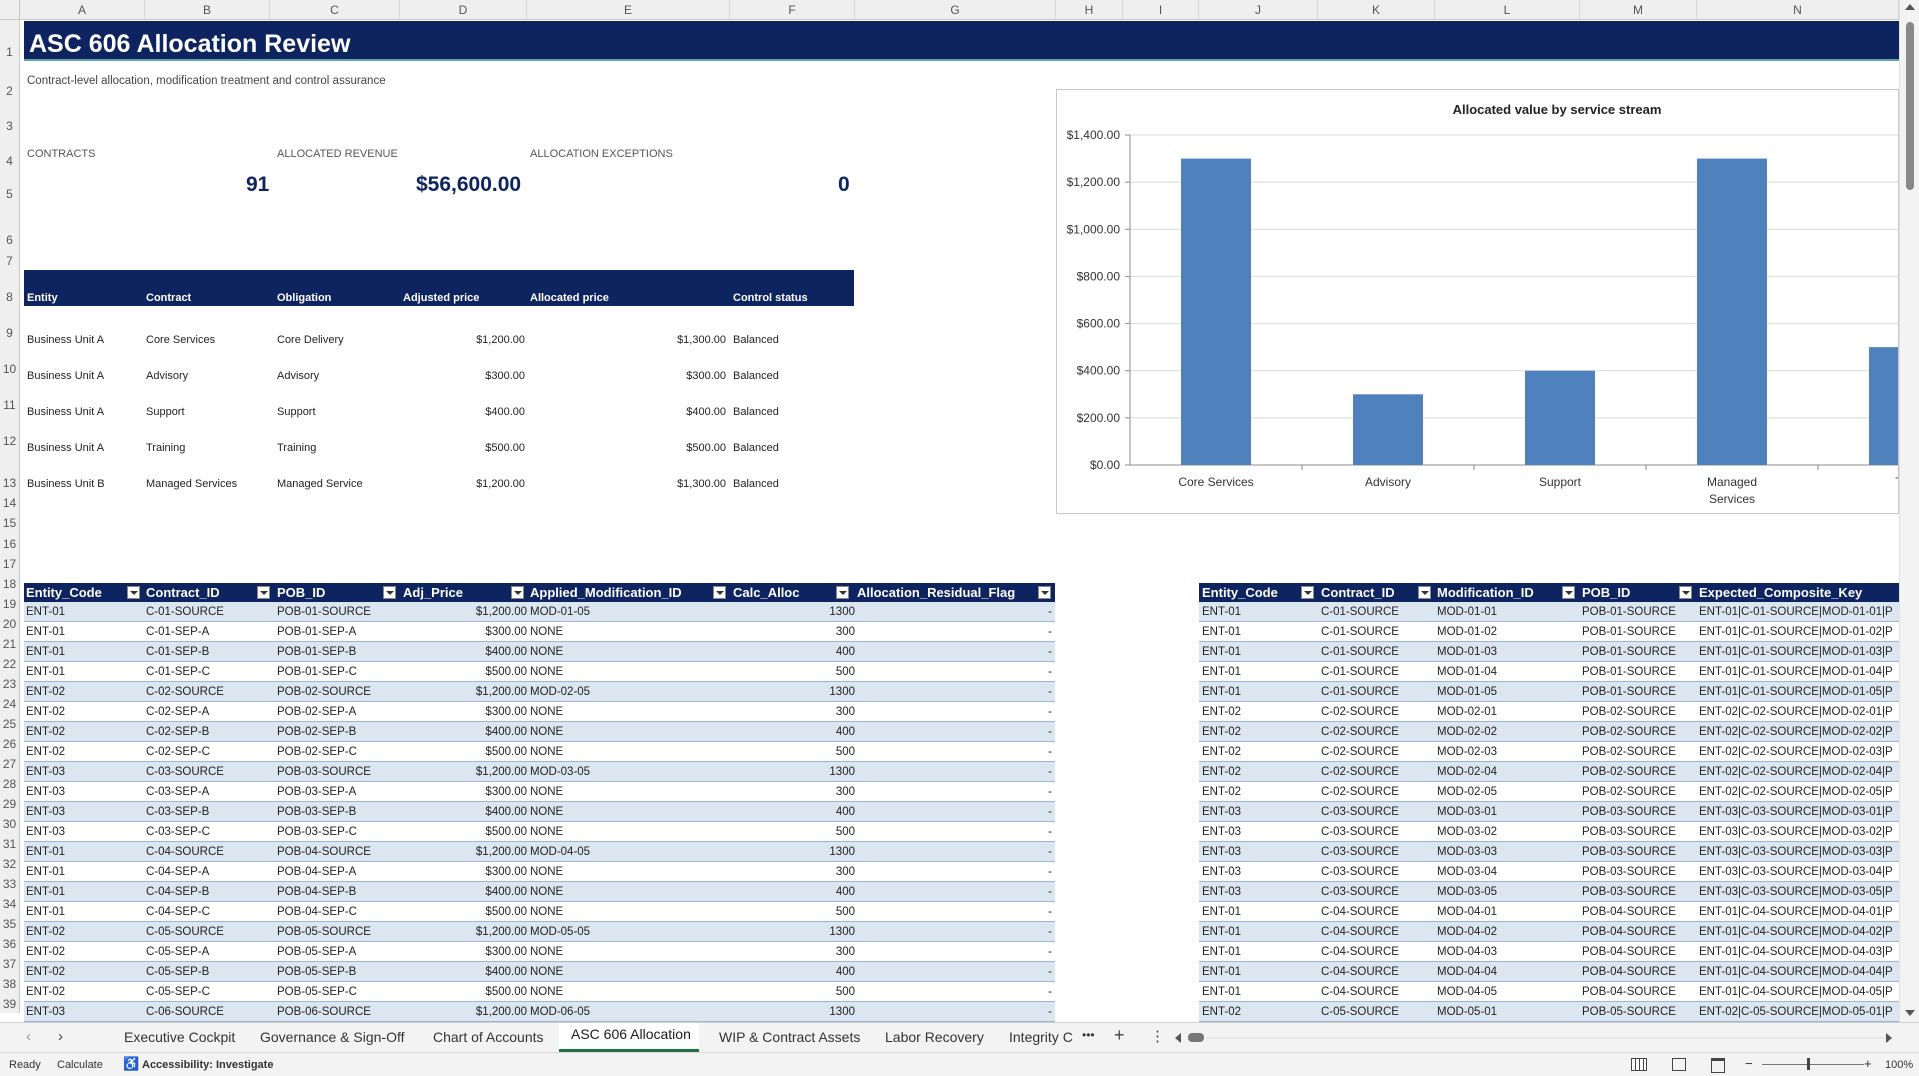  What do you see at coordinates (10, 863) in the screenshot?
I see `row-header-32: 32` at bounding box center [10, 863].